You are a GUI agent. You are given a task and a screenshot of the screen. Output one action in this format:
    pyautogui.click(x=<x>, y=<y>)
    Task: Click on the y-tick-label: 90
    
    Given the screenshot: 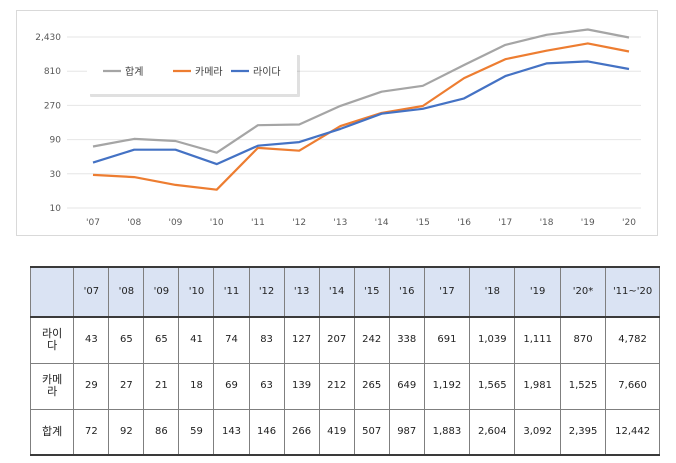 What is the action you would take?
    pyautogui.click(x=56, y=141)
    